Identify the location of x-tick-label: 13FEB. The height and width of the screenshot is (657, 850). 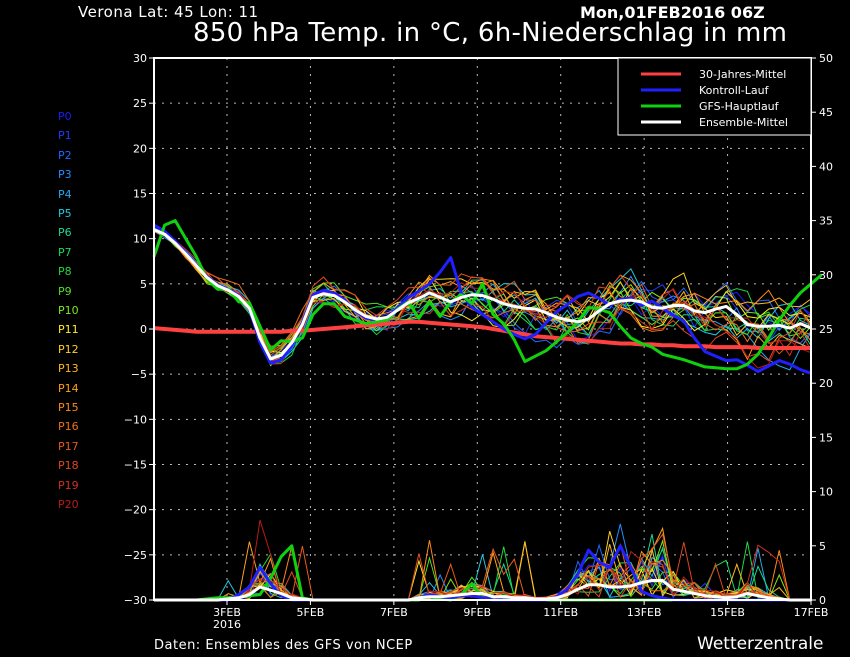
(644, 612).